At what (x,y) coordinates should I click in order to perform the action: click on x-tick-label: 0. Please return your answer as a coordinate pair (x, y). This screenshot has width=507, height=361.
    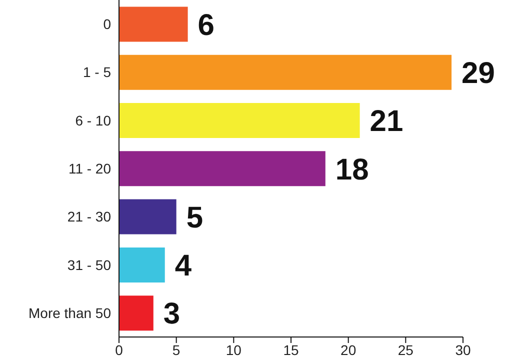
    Looking at the image, I should click on (119, 350).